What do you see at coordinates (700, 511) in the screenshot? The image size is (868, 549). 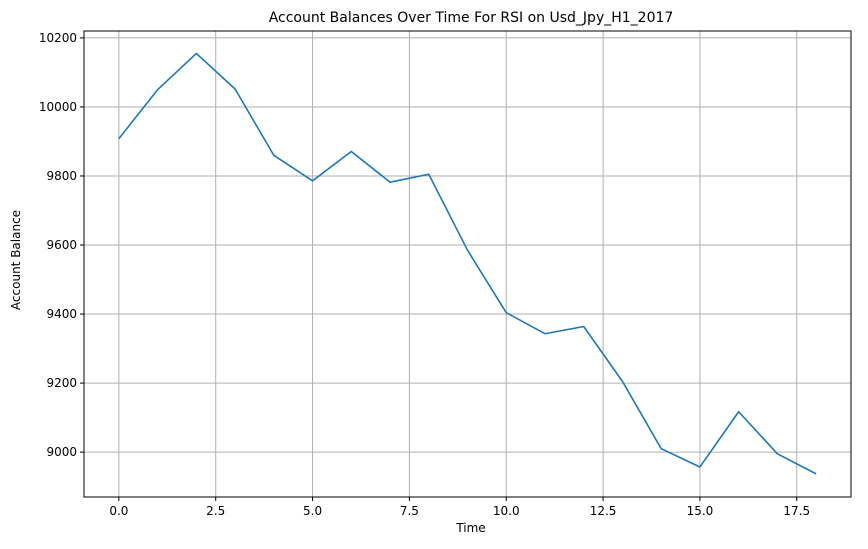 I see `x-tick-label: 15.0` at bounding box center [700, 511].